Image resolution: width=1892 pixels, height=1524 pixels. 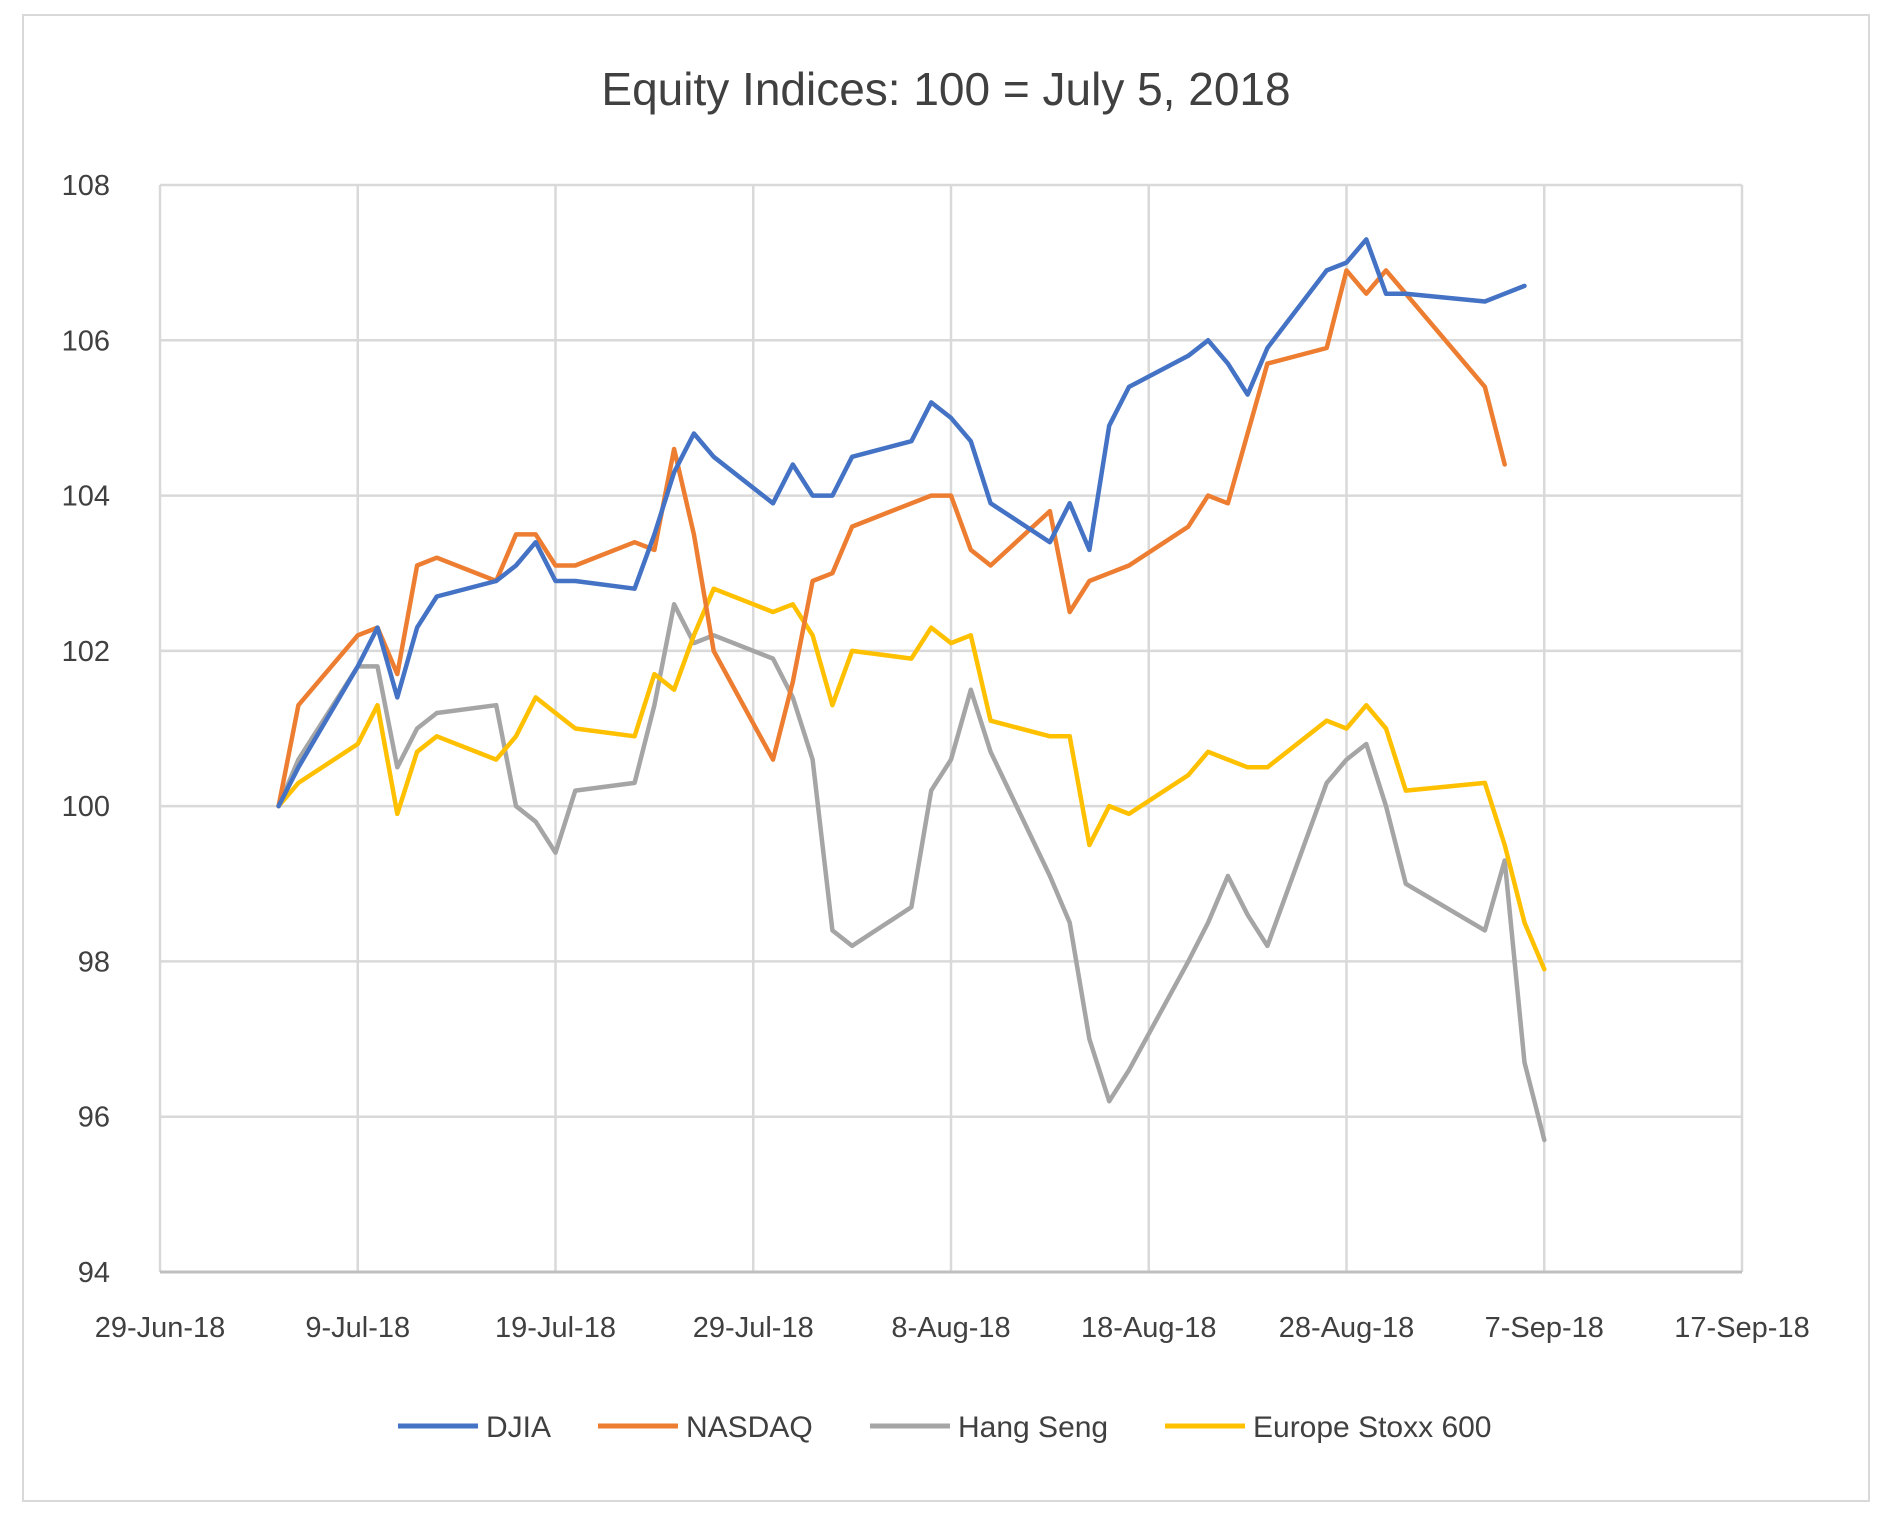 What do you see at coordinates (1741, 1328) in the screenshot?
I see `x-tick-label-8: 17-Sep-18` at bounding box center [1741, 1328].